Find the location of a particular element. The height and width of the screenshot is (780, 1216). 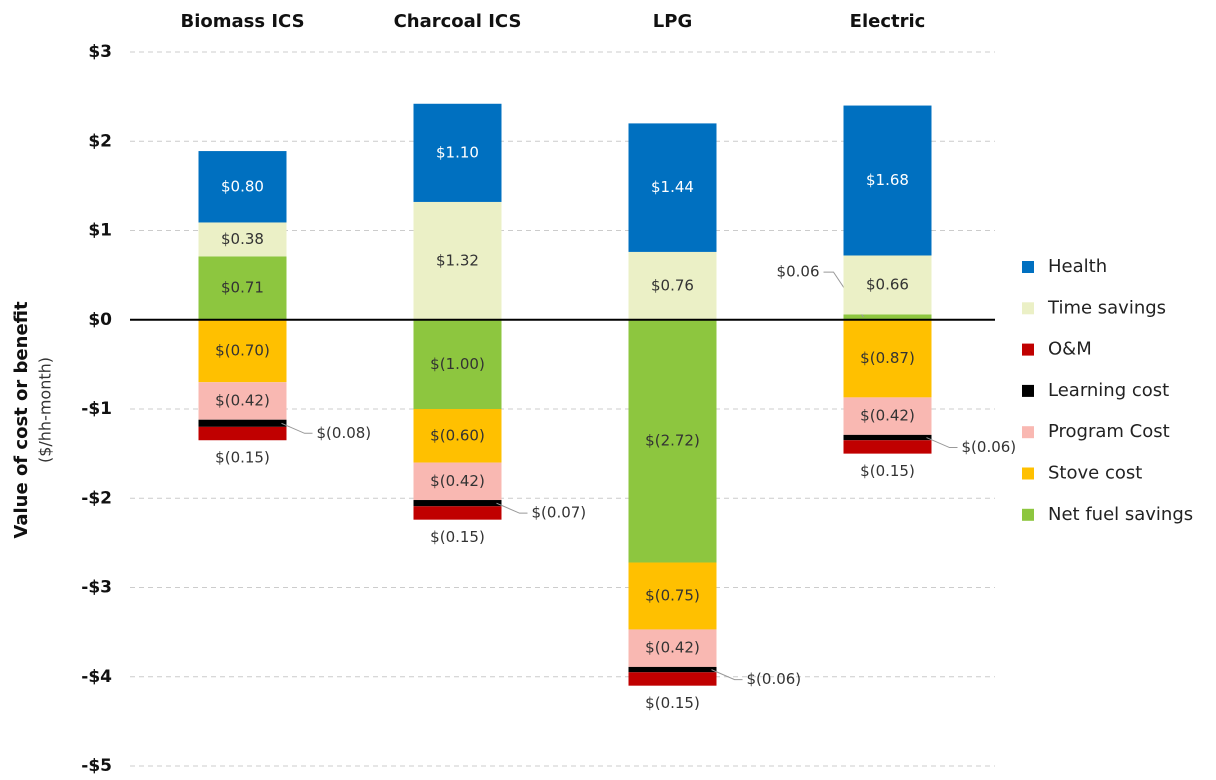

legend-label: Learning cost is located at coordinates (1108, 390).